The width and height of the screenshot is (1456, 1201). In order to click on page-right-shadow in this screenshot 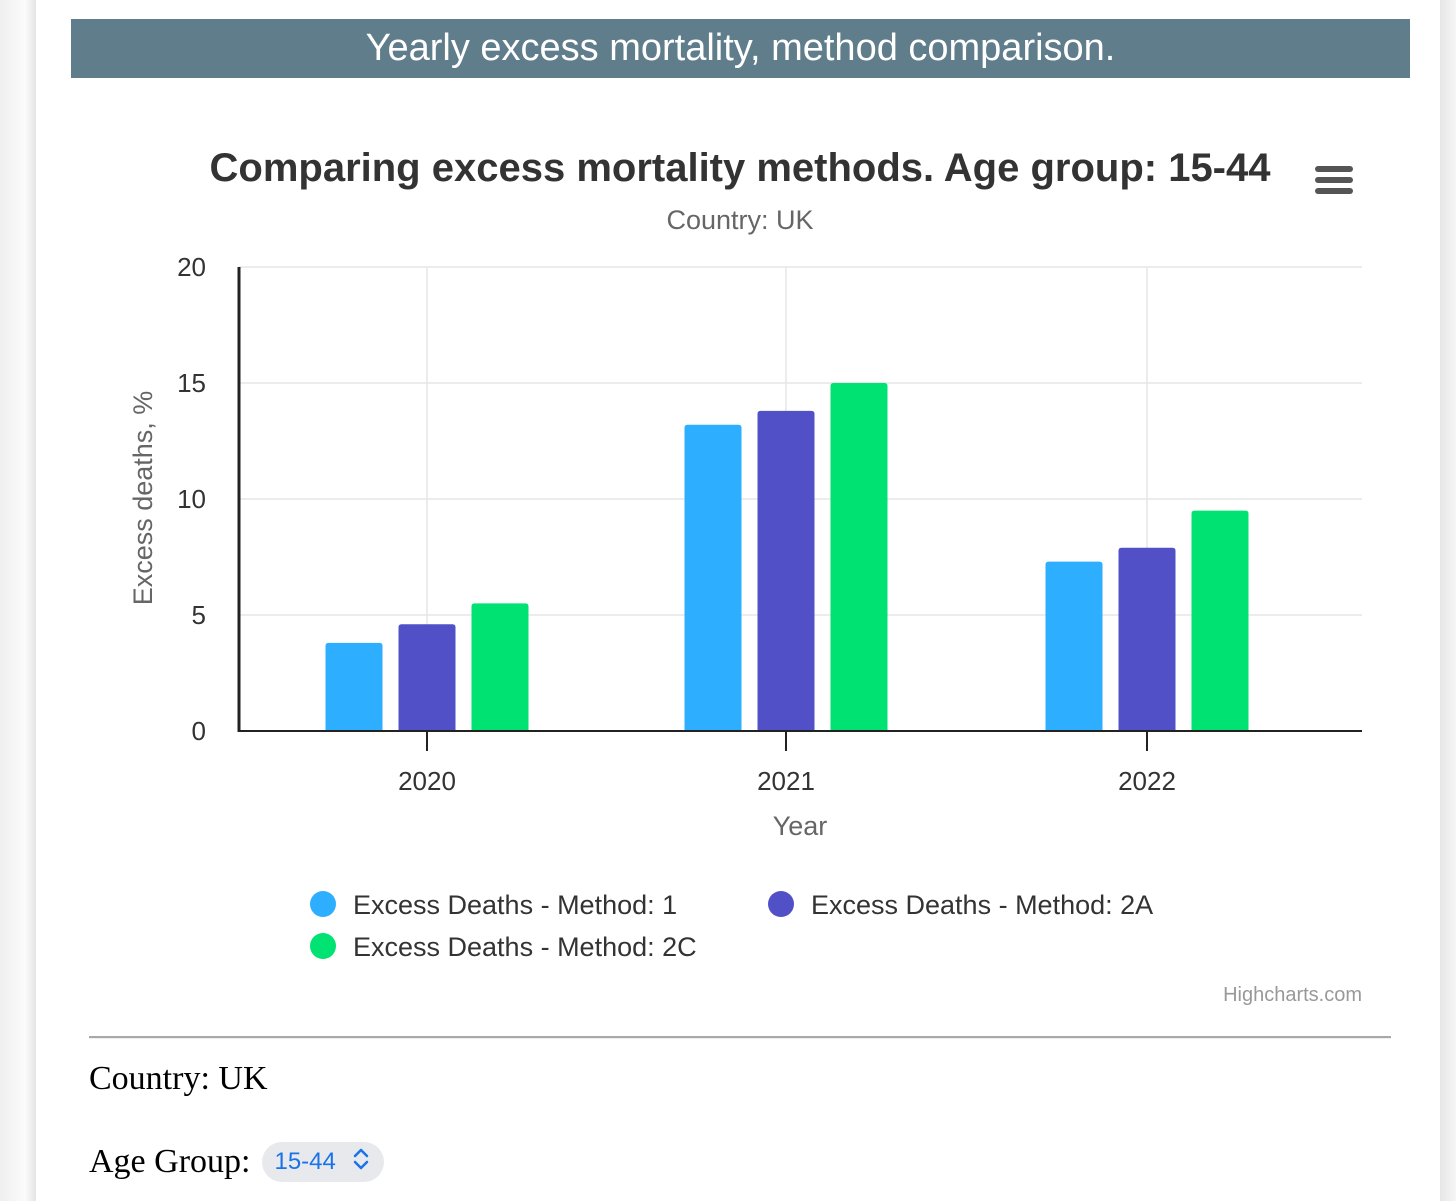, I will do `click(1448, 600)`.